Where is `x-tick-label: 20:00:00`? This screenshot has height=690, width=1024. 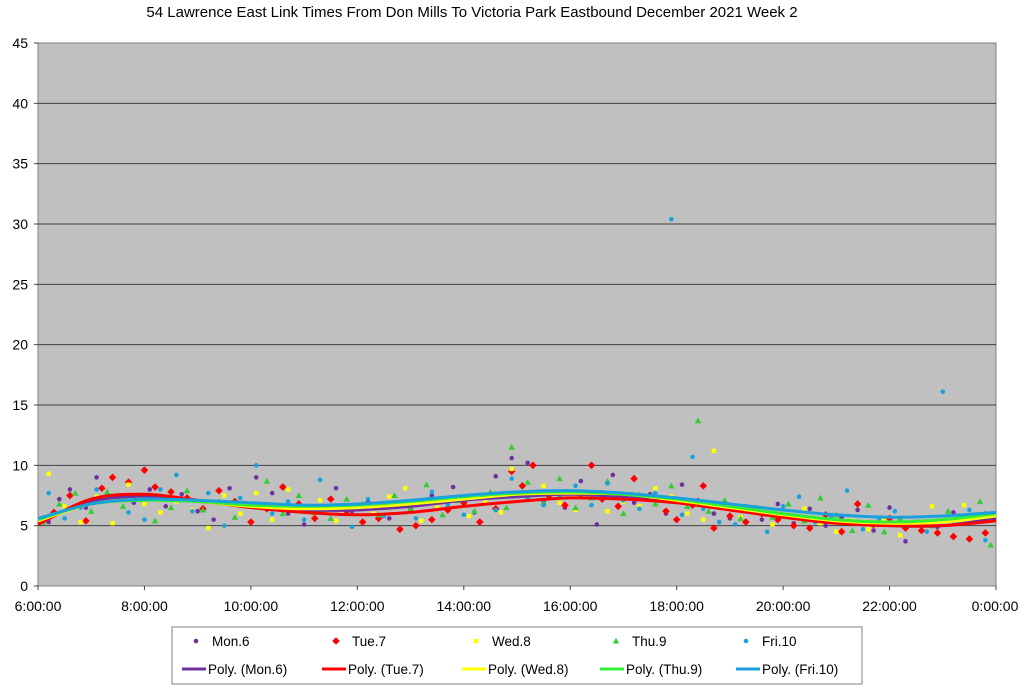
x-tick-label: 20:00:00 is located at coordinates (783, 606).